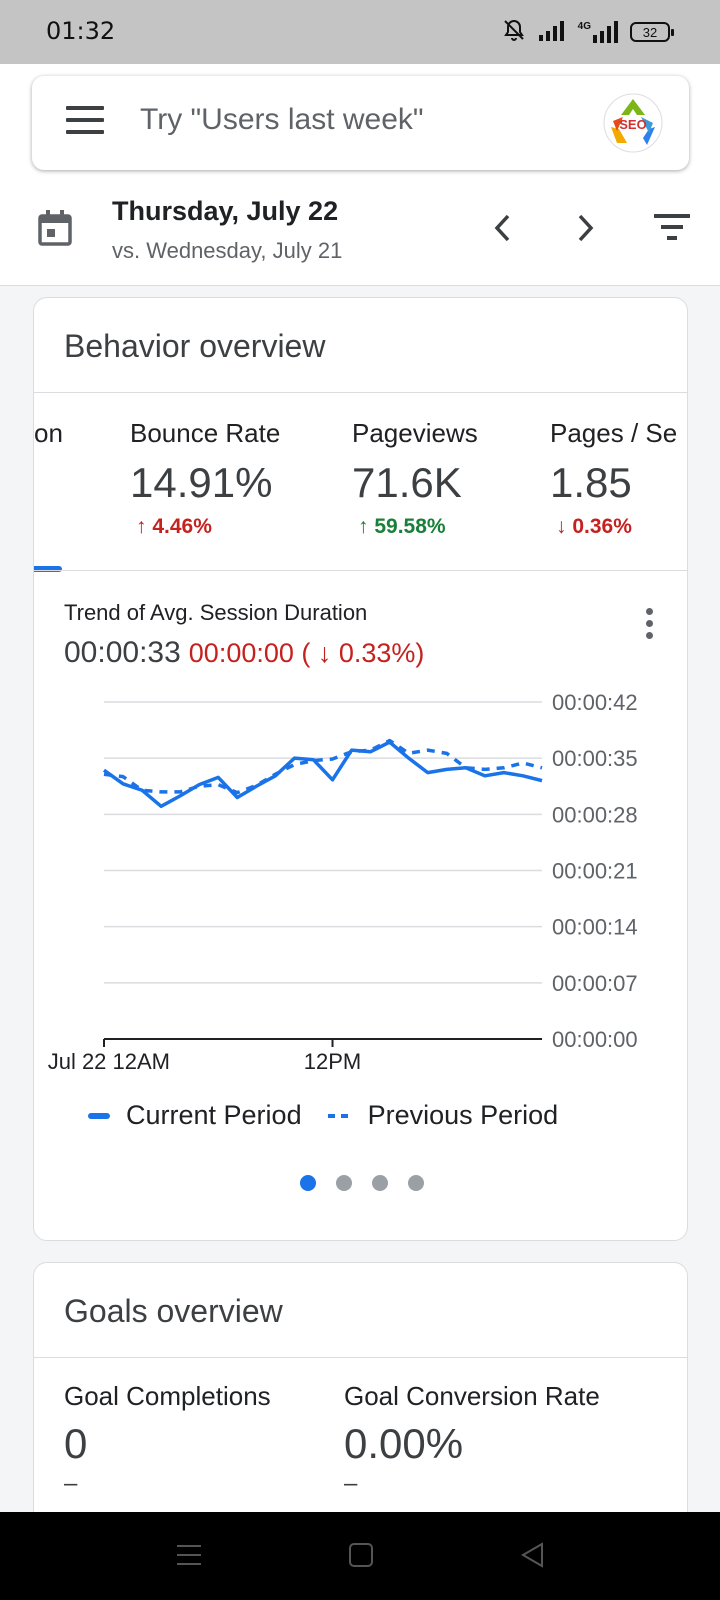  What do you see at coordinates (227, 250) in the screenshot?
I see `date-compare: vs. Wednesday, July 21` at bounding box center [227, 250].